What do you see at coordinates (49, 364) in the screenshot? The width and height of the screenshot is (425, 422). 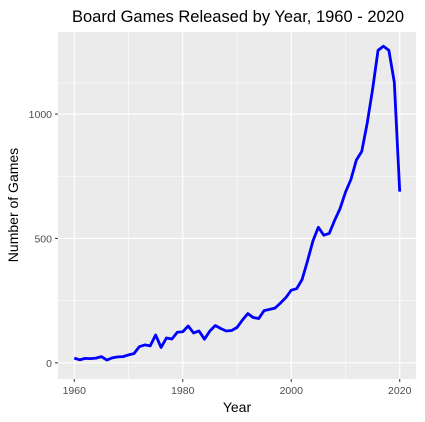 I see `y-tick-label: 0` at bounding box center [49, 364].